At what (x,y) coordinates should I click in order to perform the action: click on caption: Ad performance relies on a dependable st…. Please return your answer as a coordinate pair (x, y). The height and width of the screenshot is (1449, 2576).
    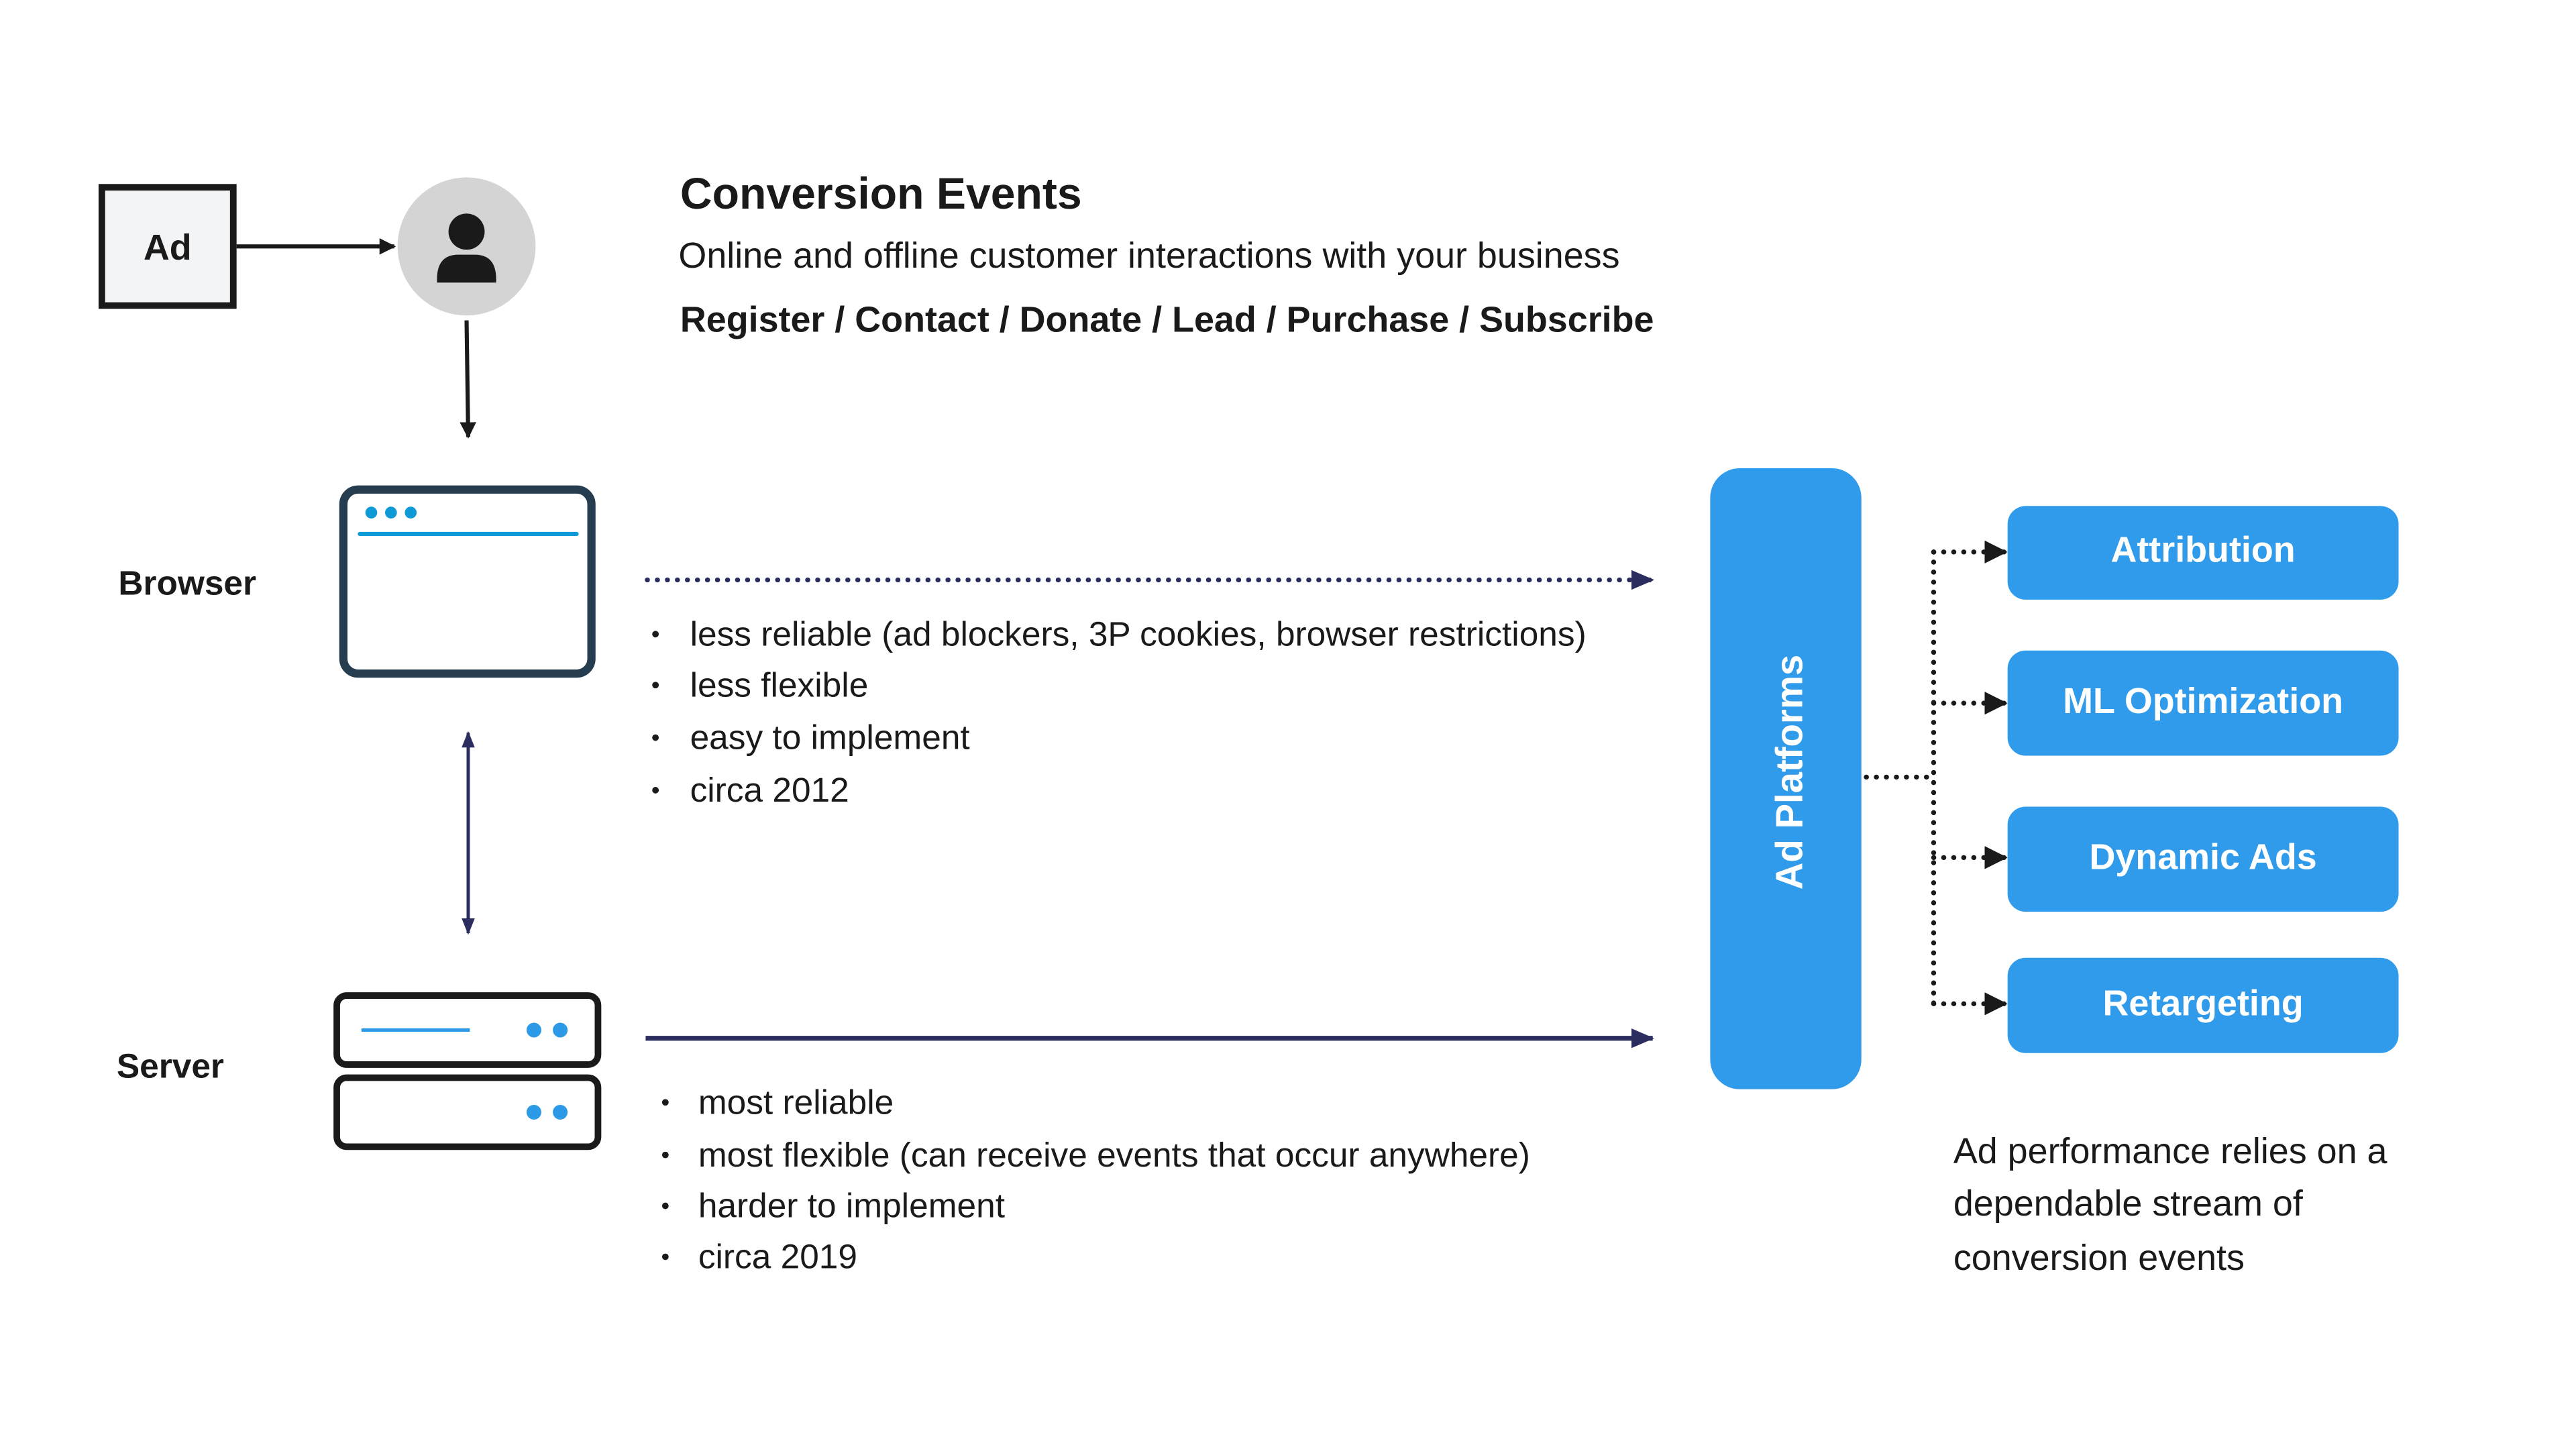
    Looking at the image, I should click on (2170, 1204).